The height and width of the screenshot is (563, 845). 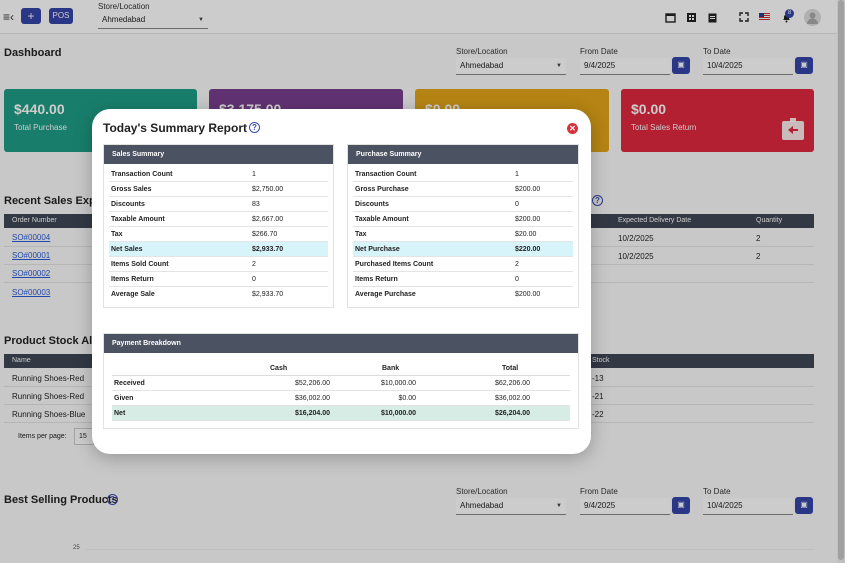 I want to click on store-location-value: Ahmedabad, so click(x=124, y=19).